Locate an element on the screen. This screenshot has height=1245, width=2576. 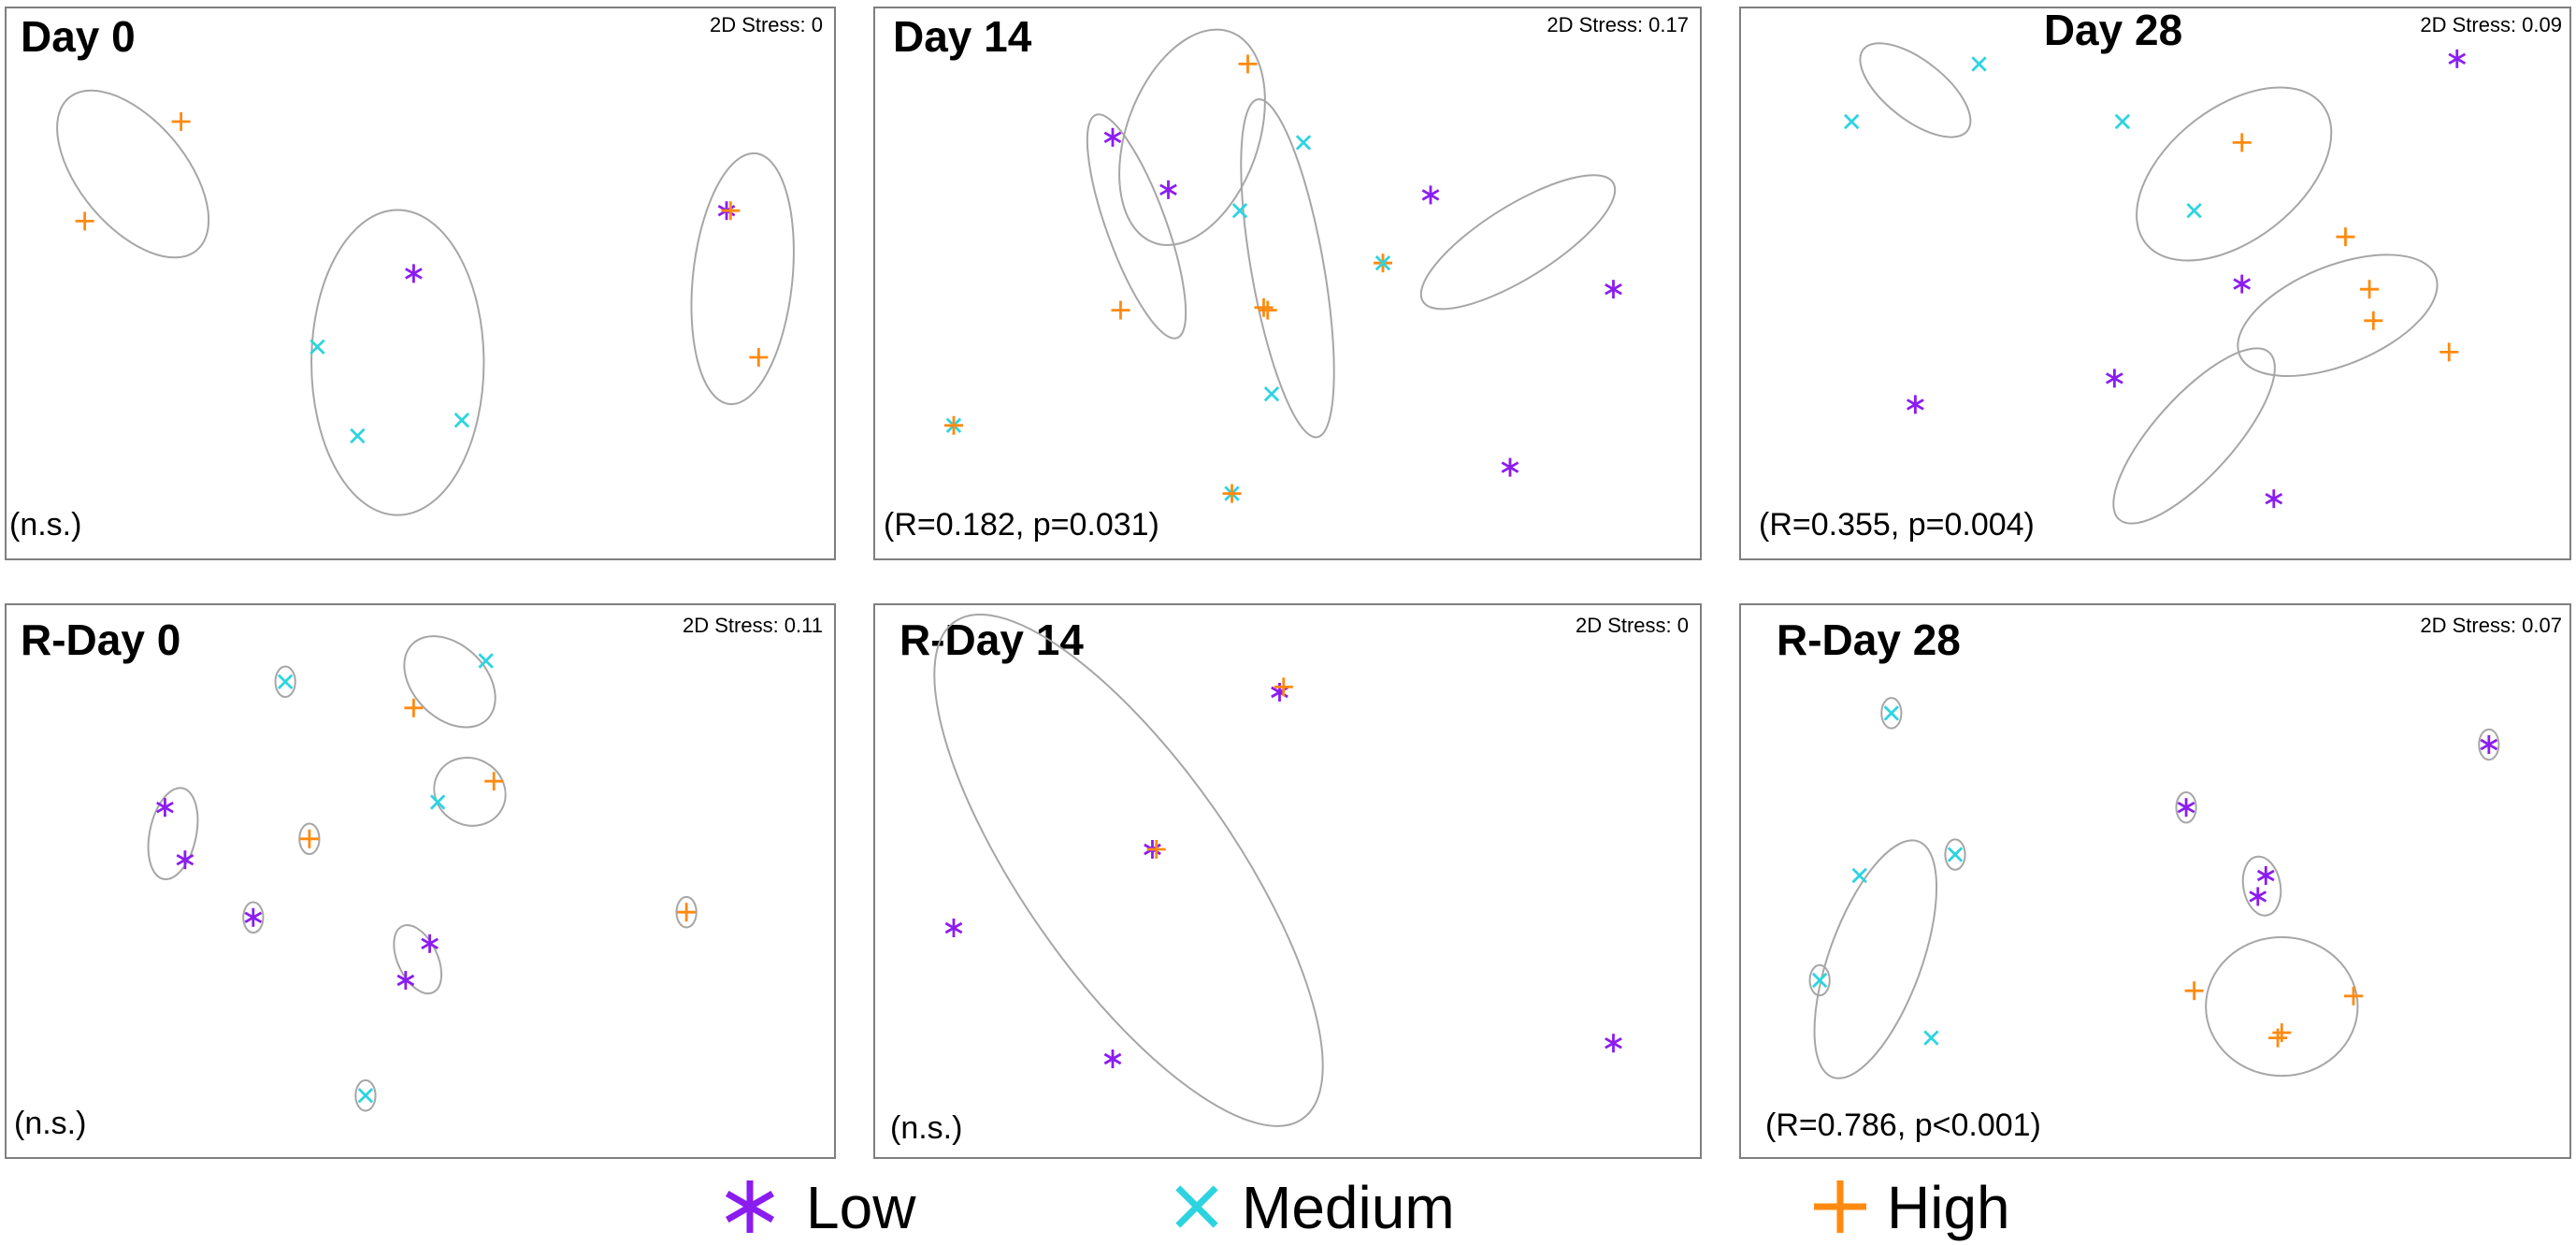
legend-label: Low is located at coordinates (861, 1207).